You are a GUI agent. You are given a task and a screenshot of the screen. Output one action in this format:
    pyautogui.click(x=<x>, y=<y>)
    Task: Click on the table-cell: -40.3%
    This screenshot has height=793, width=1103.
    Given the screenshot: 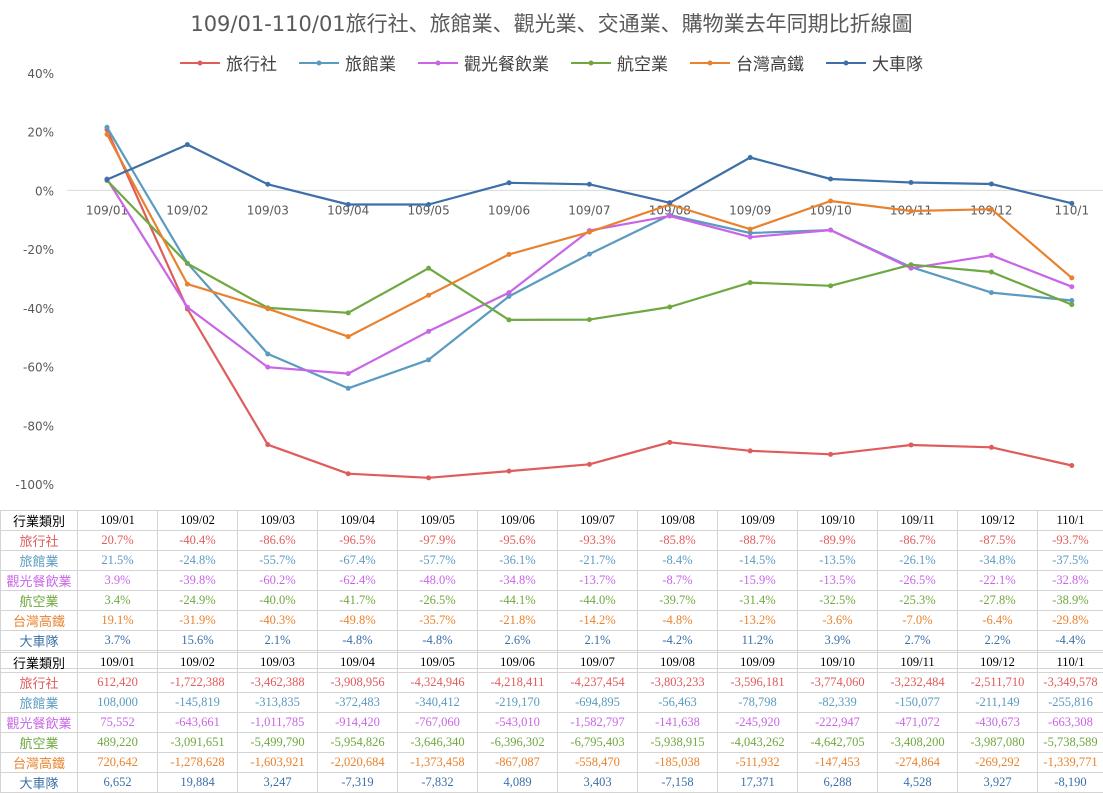 What is the action you would take?
    pyautogui.click(x=278, y=621)
    